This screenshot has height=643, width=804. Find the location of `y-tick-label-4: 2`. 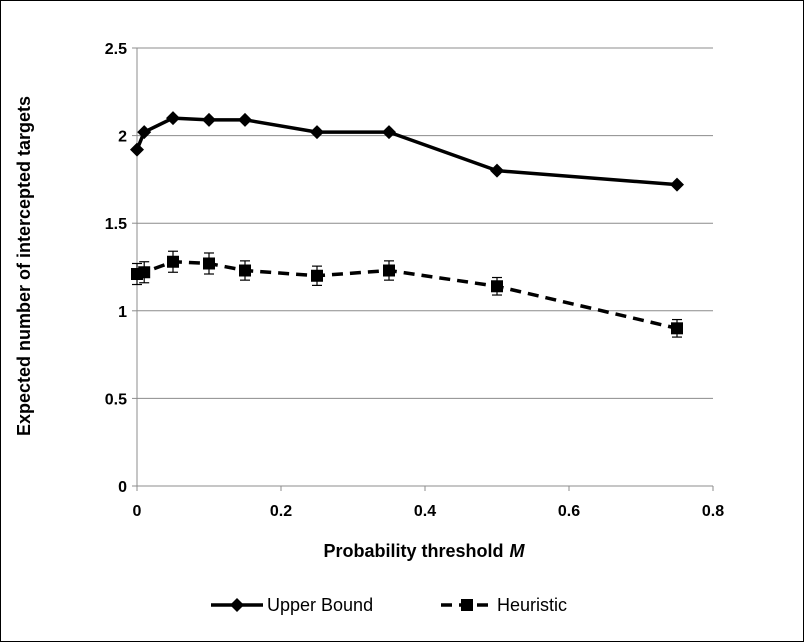

y-tick-label-4: 2 is located at coordinates (122, 137).